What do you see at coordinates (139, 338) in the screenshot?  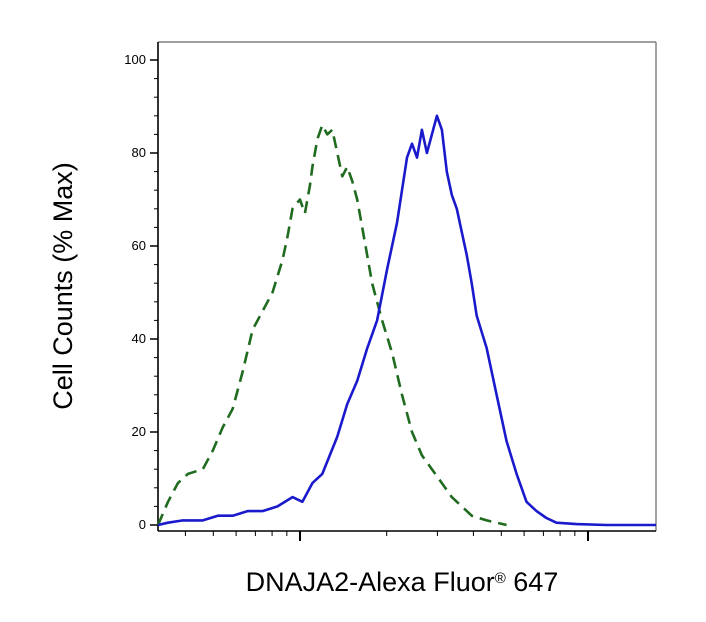 I see `y-tick-label: 40` at bounding box center [139, 338].